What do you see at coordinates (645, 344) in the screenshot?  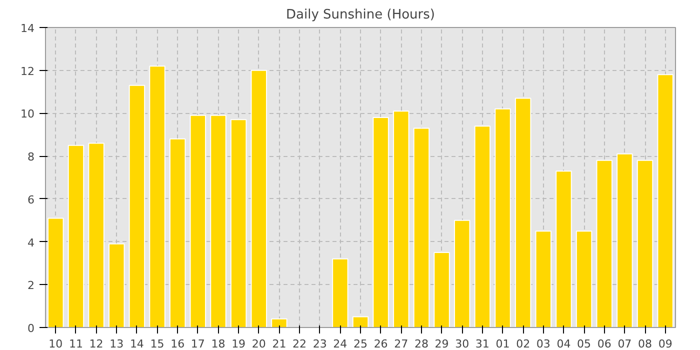 I see `x-tick-label: 08` at bounding box center [645, 344].